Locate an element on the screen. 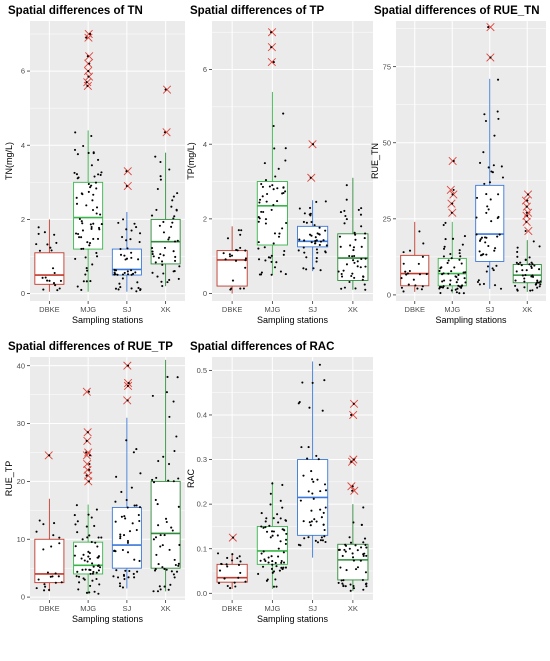 Image resolution: width=550 pixels, height=661 pixels. box-xk is located at coordinates (353, 234).